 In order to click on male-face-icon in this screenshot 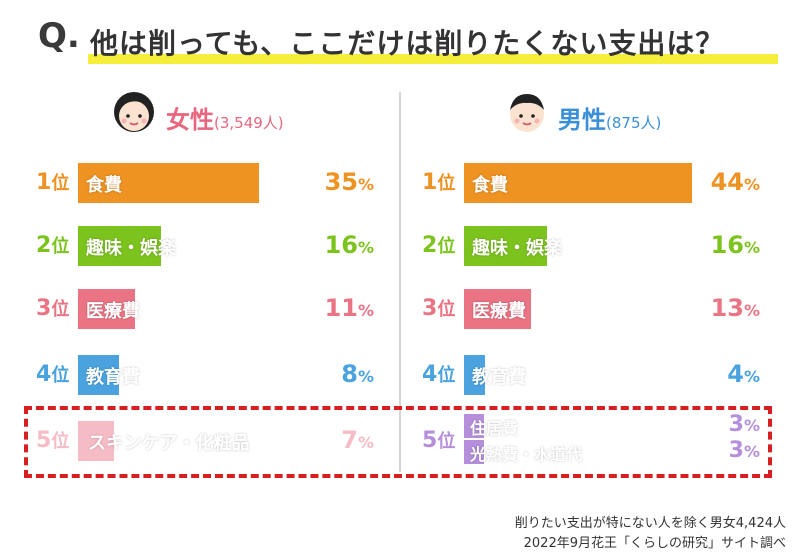, I will do `click(527, 113)`.